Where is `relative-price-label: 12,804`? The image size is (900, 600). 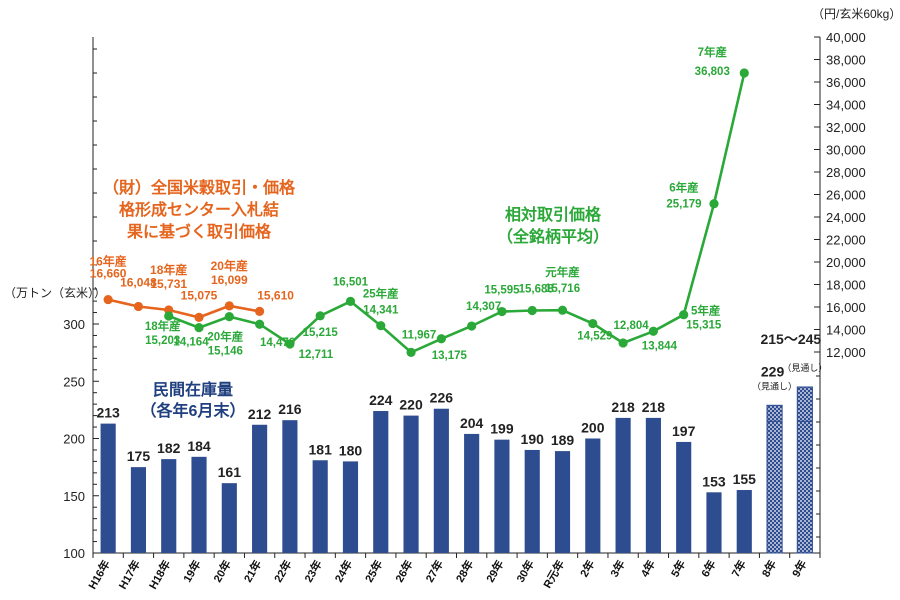 relative-price-label: 12,804 is located at coordinates (632, 326).